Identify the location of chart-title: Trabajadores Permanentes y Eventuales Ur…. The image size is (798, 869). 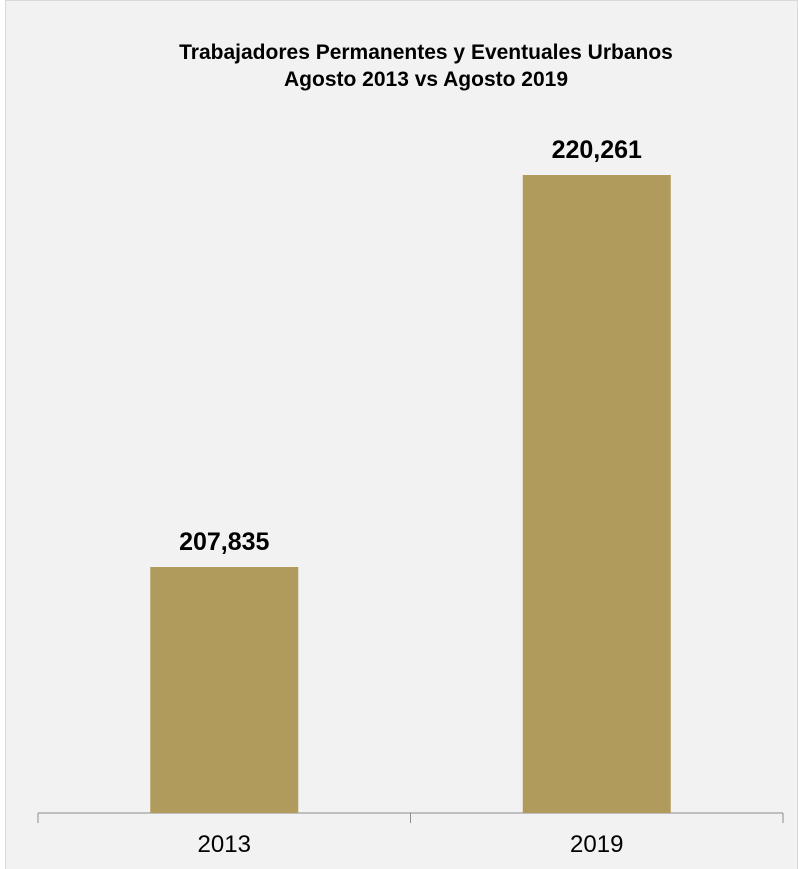
(426, 66).